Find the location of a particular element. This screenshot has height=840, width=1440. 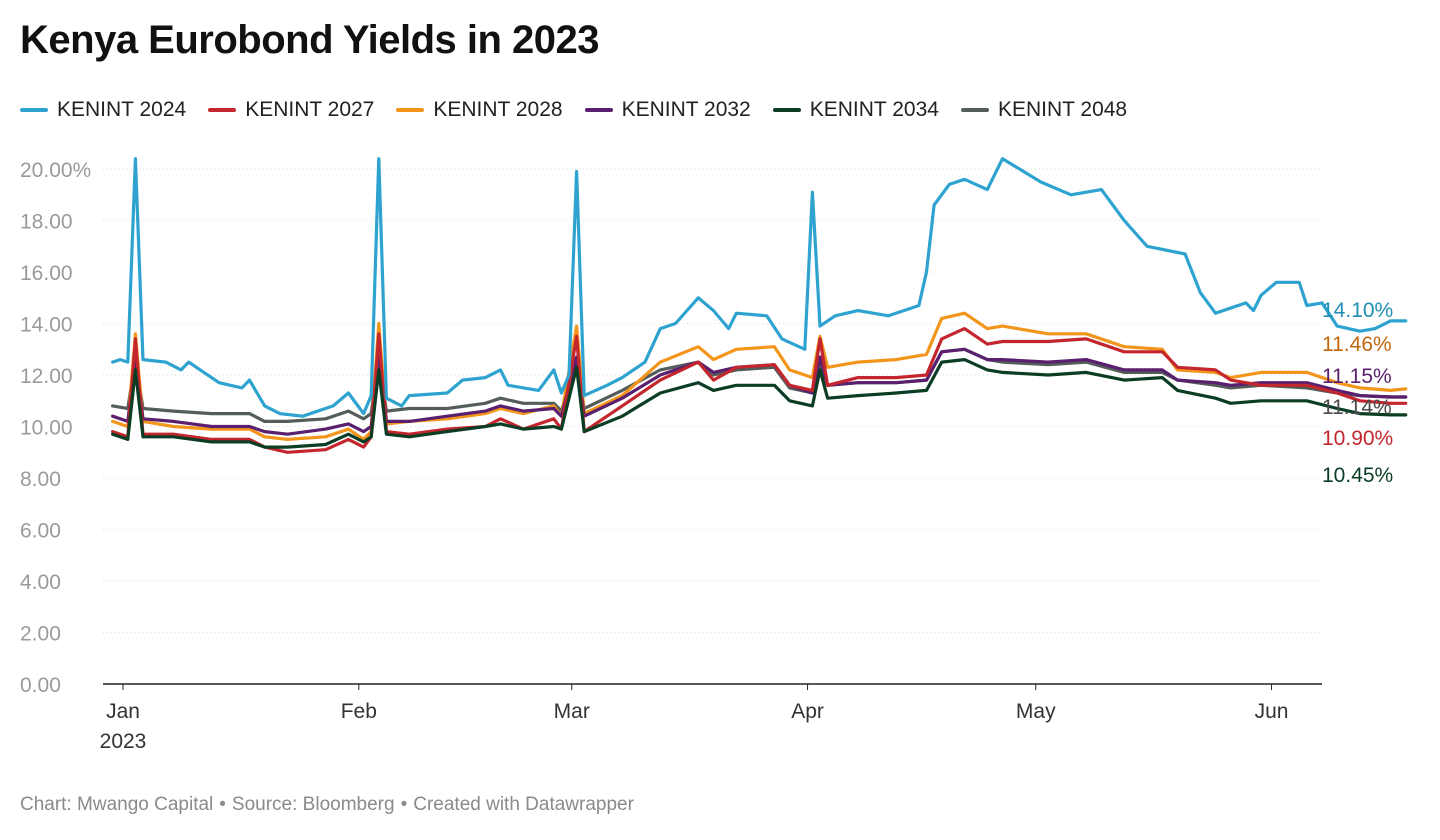

legend-label: KENINT 2027 is located at coordinates (310, 109).